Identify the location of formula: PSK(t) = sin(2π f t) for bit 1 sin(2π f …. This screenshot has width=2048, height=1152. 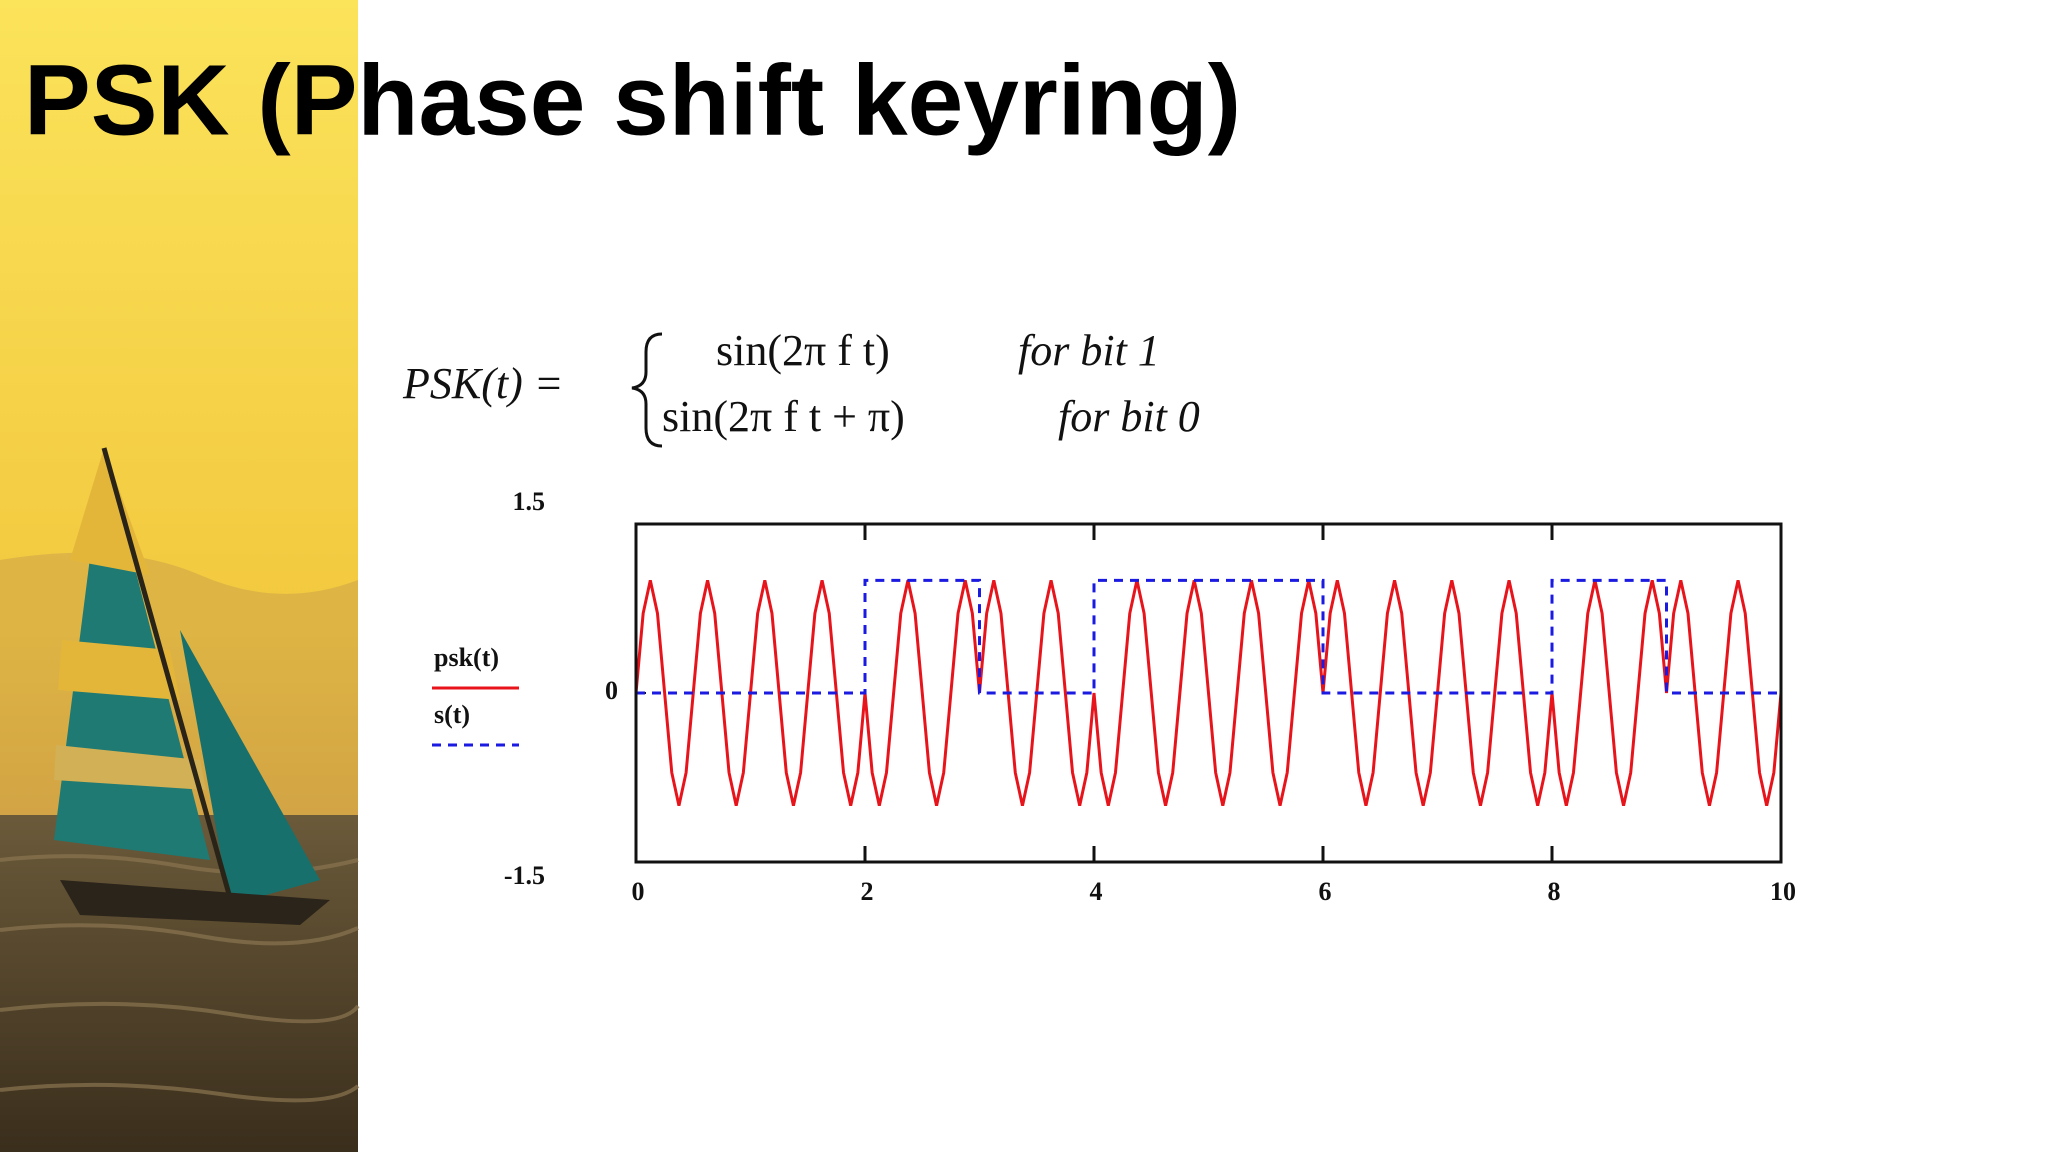
(801, 387).